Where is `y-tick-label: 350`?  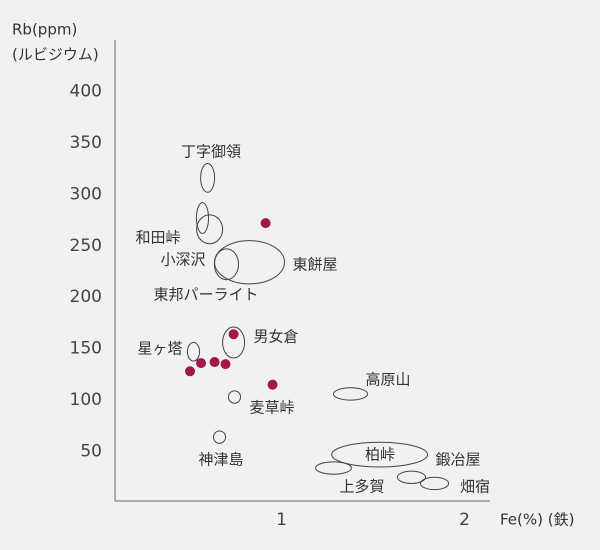
y-tick-label: 350 is located at coordinates (86, 143).